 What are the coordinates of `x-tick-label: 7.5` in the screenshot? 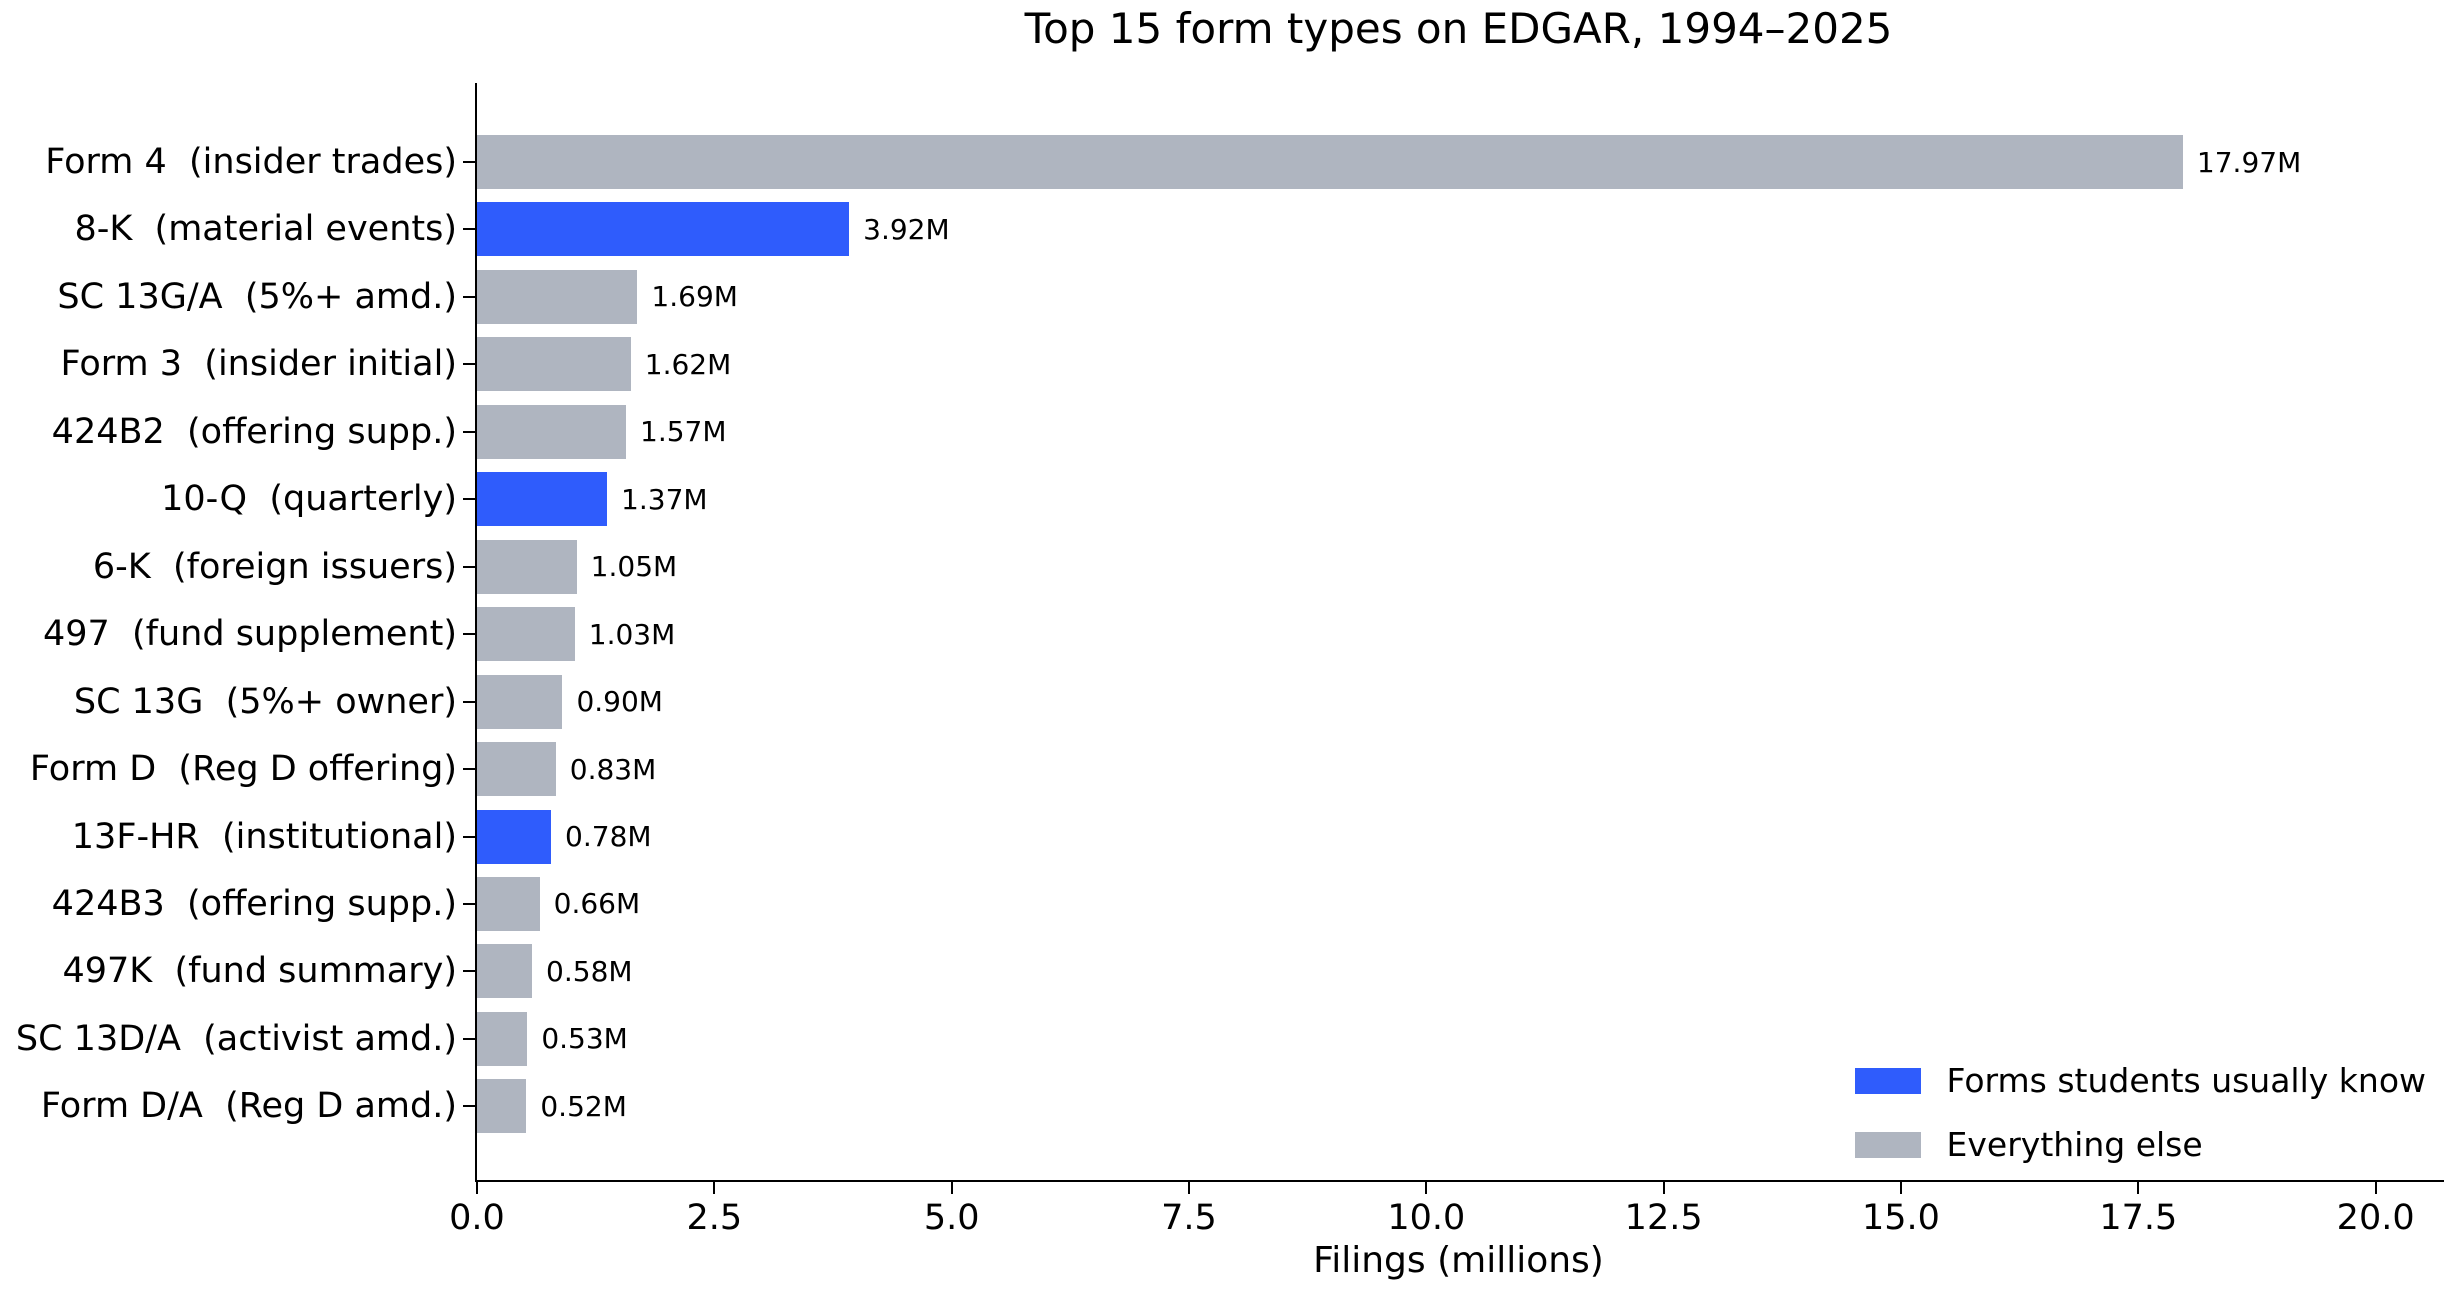 It's located at (1189, 1218).